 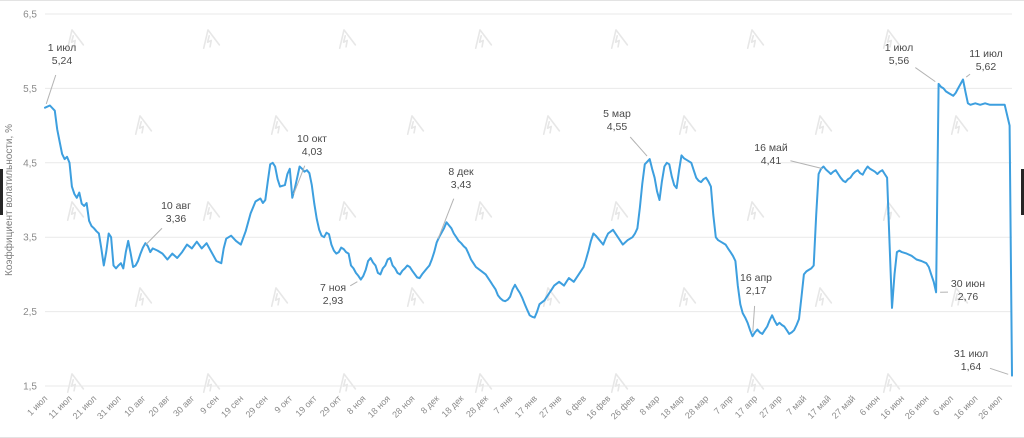 What do you see at coordinates (312, 152) in the screenshot?
I see `annotation-value: 4,03` at bounding box center [312, 152].